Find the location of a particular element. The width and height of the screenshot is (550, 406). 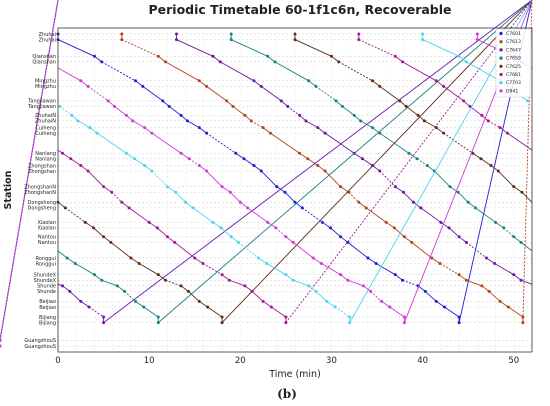

x-tick-label: 30 is located at coordinates (331, 361).